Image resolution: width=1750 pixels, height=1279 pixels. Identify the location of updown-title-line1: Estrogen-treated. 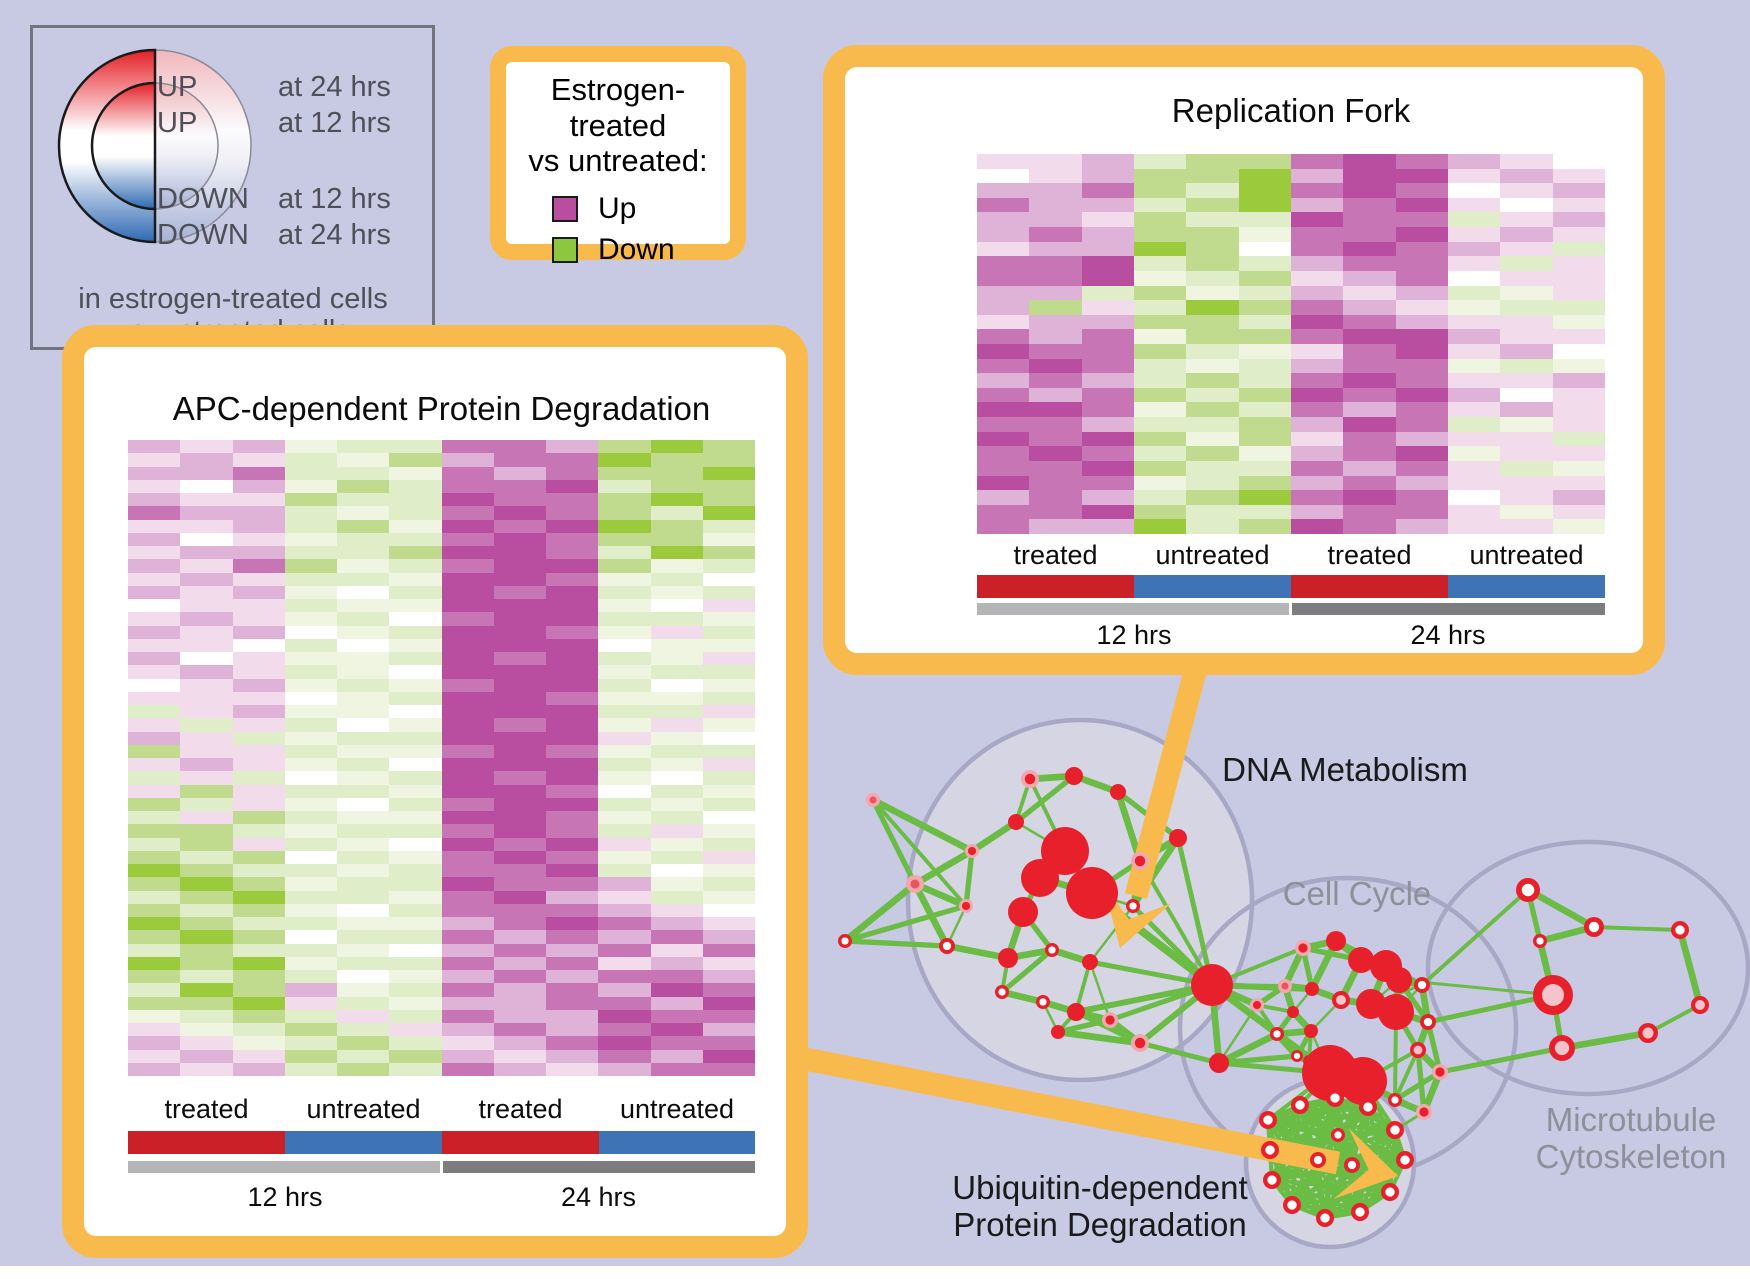
(618, 107).